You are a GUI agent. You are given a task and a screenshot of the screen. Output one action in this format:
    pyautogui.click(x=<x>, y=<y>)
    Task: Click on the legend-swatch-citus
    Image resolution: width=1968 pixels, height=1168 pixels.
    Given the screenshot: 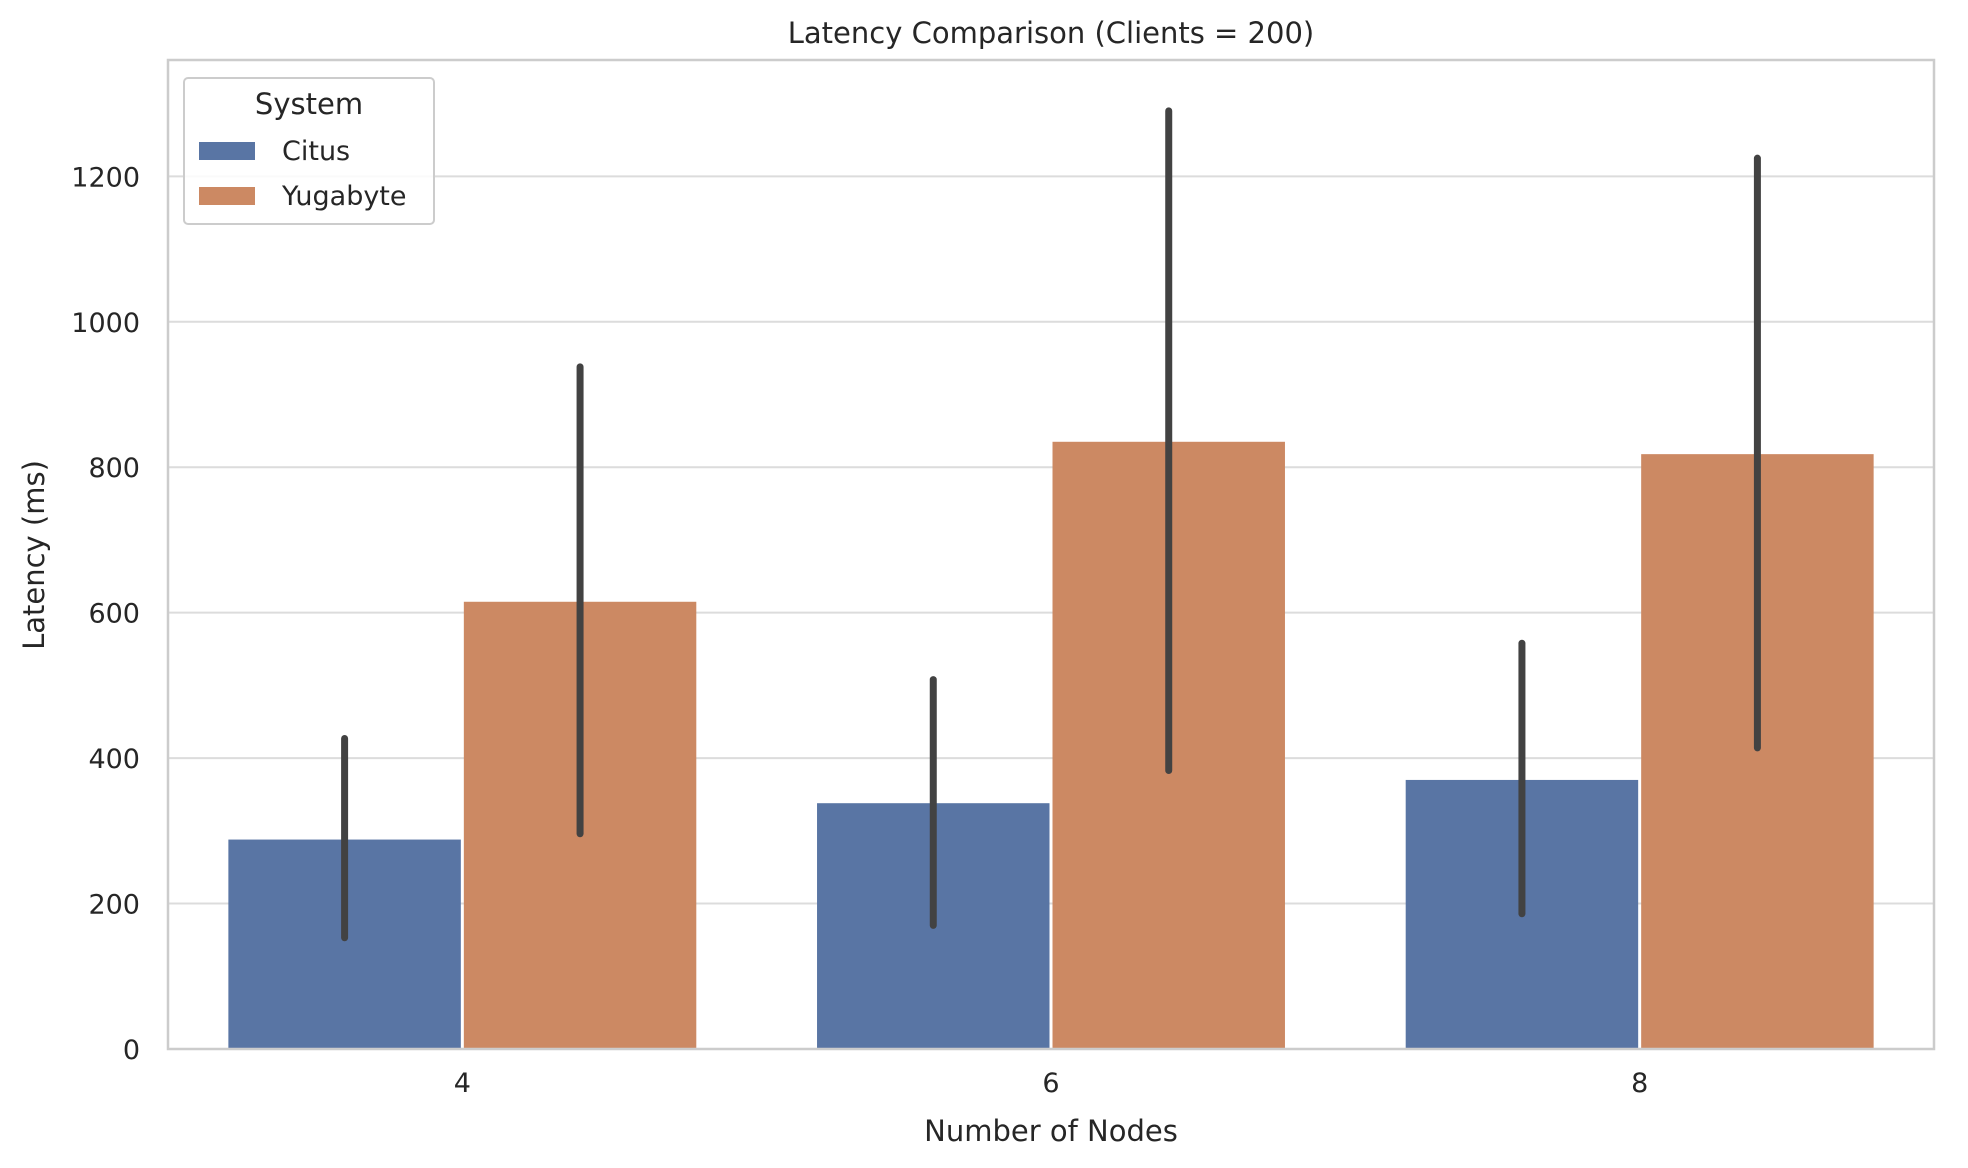 What is the action you would take?
    pyautogui.click(x=227, y=151)
    